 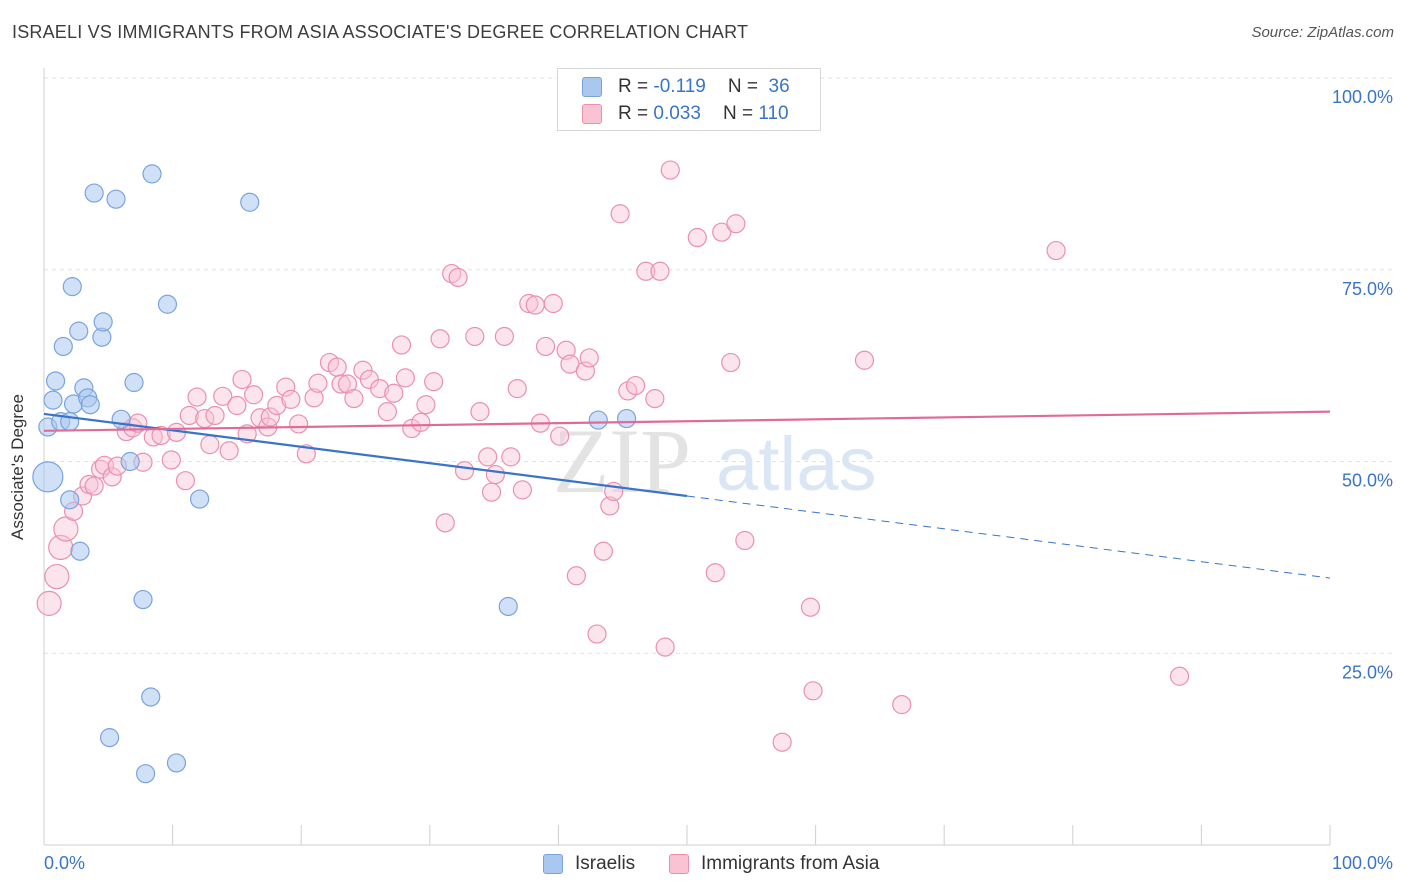 What do you see at coordinates (1367, 289) in the screenshot?
I see `y-tick-label: 75.0%` at bounding box center [1367, 289].